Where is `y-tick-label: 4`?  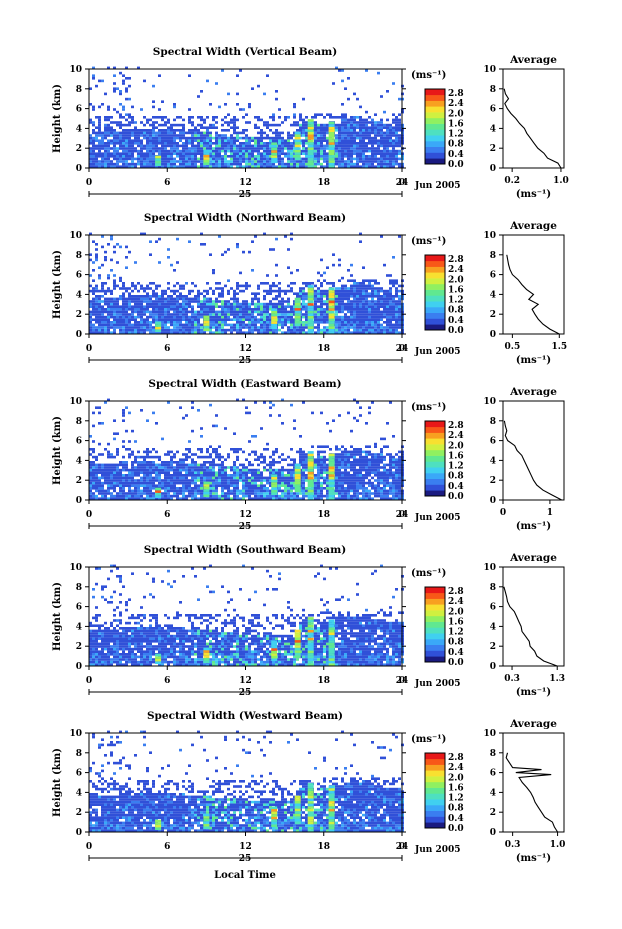 y-tick-label: 4 is located at coordinates (79, 129).